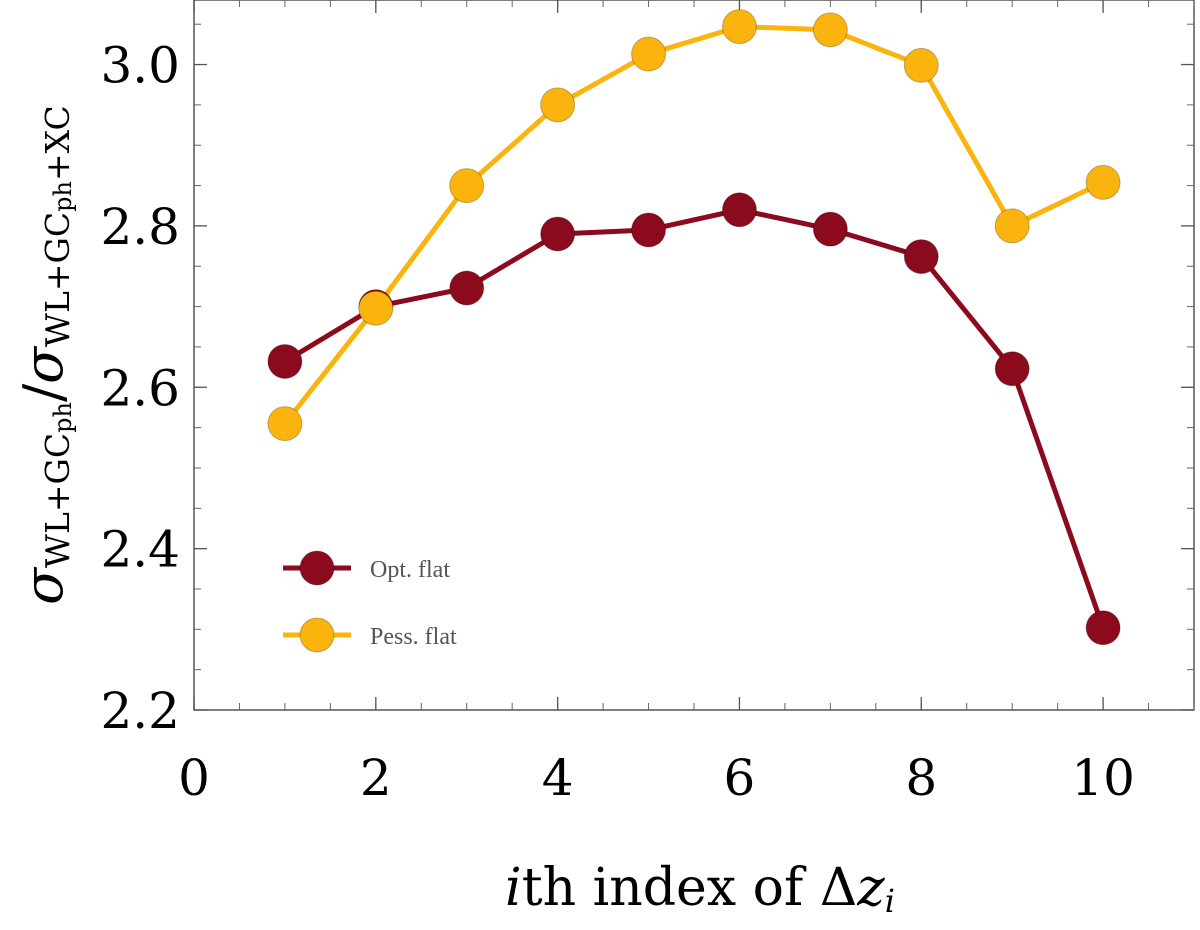  What do you see at coordinates (140, 227) in the screenshot?
I see `y-tick-label: 2.8` at bounding box center [140, 227].